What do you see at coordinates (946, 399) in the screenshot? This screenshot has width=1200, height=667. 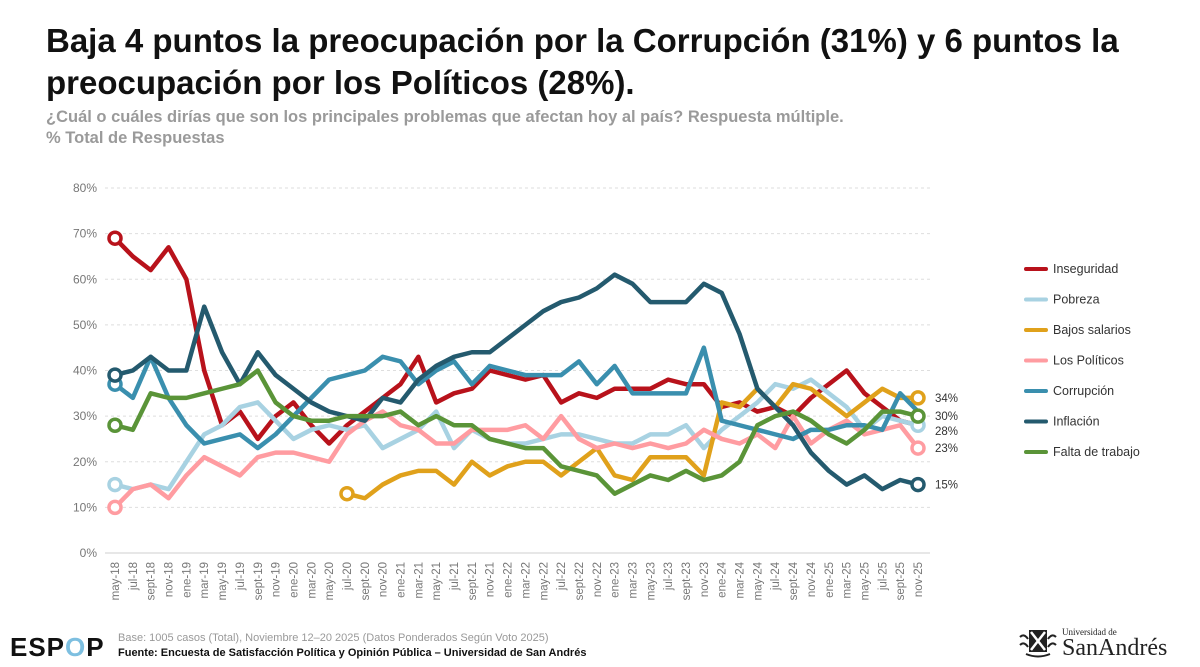 I see `end-value-label: 34%` at bounding box center [946, 399].